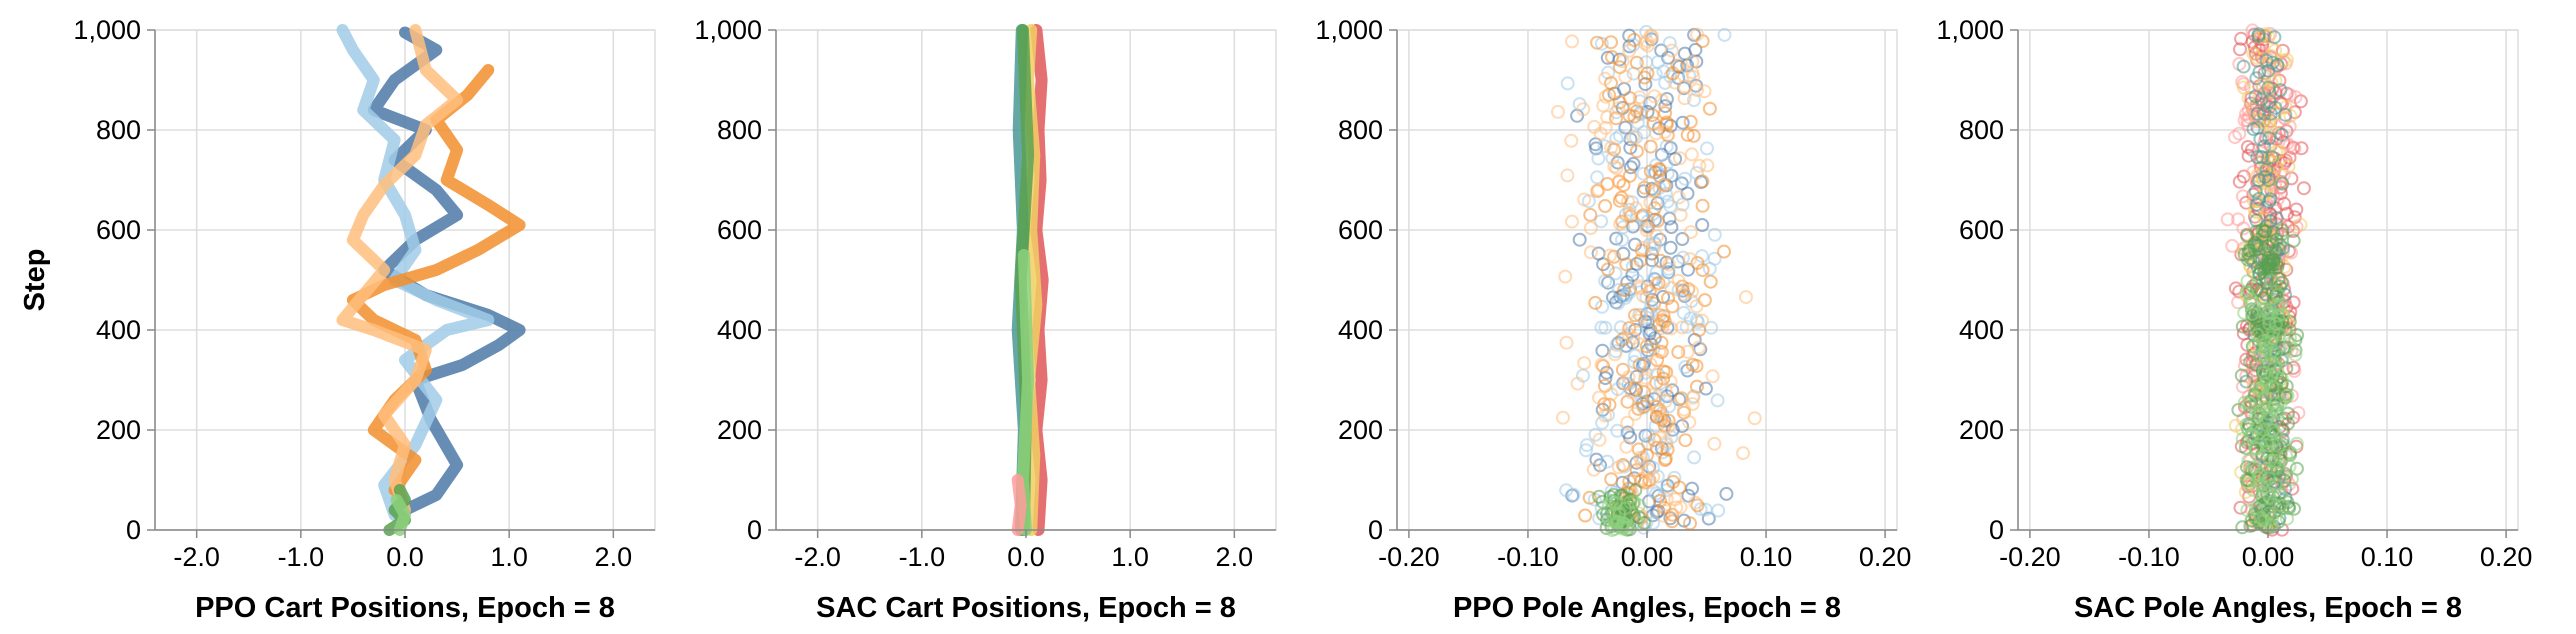 The width and height of the screenshot is (2576, 634). Describe the element at coordinates (1349, 30) in the screenshot. I see `y-tick-label: 1,000` at that location.